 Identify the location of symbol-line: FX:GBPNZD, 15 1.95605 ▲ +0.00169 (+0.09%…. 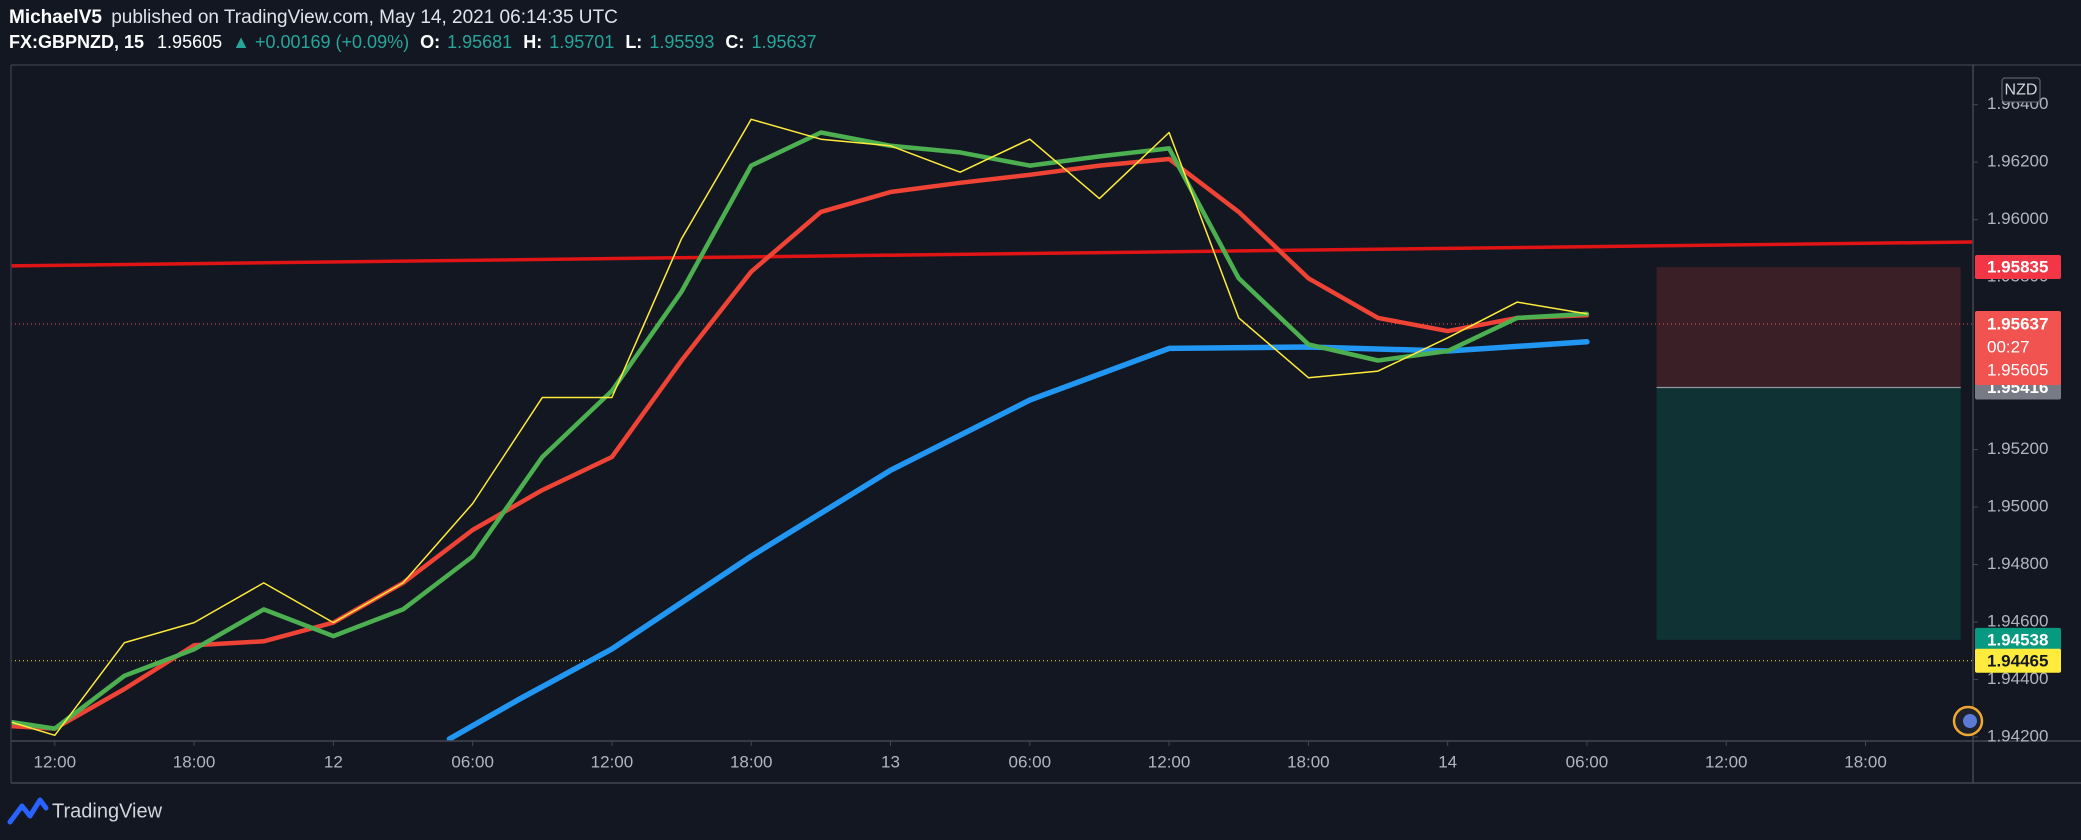
(413, 42).